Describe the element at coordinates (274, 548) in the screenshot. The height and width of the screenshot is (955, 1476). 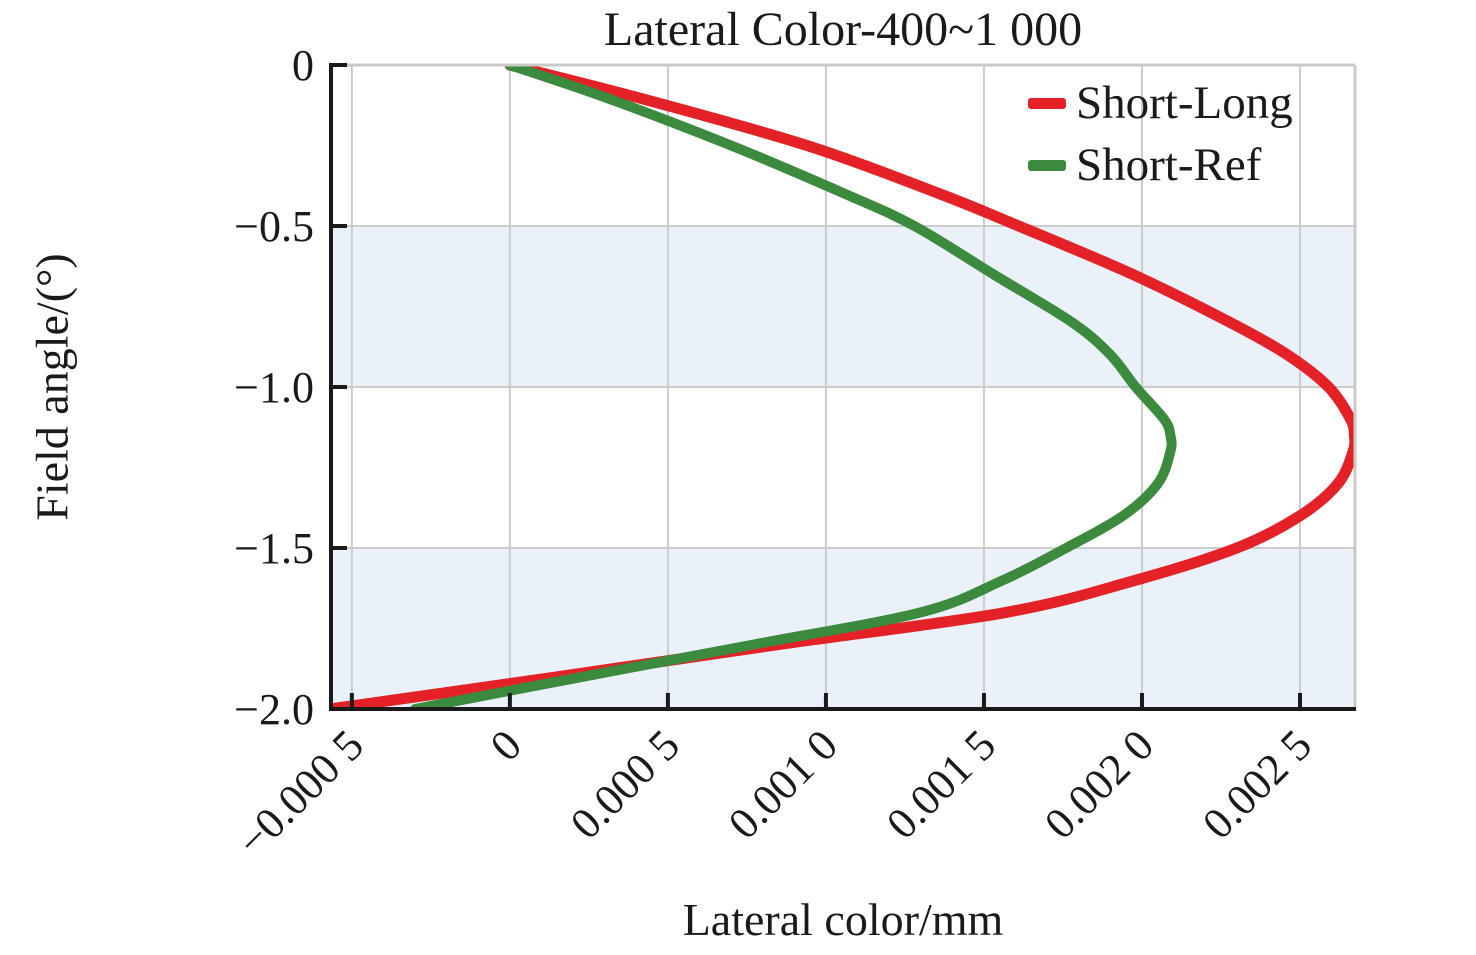
I see `y-tick-label: −1.5` at that location.